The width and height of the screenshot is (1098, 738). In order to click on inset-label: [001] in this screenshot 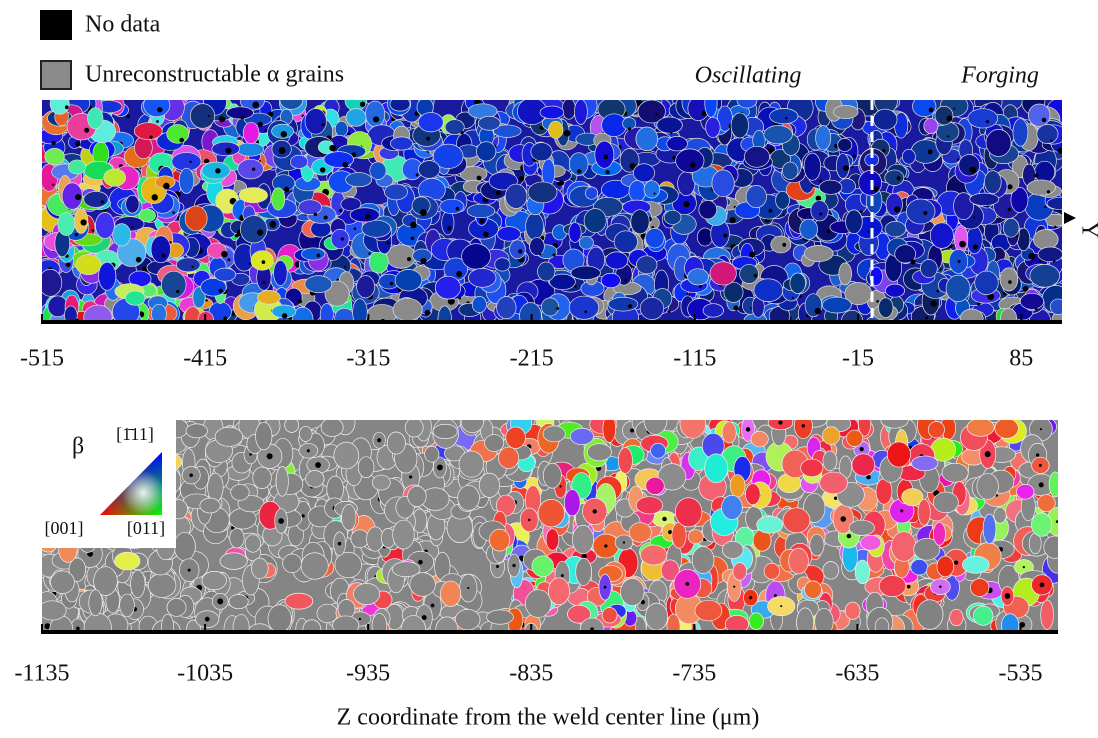, I will do `click(64, 528)`.